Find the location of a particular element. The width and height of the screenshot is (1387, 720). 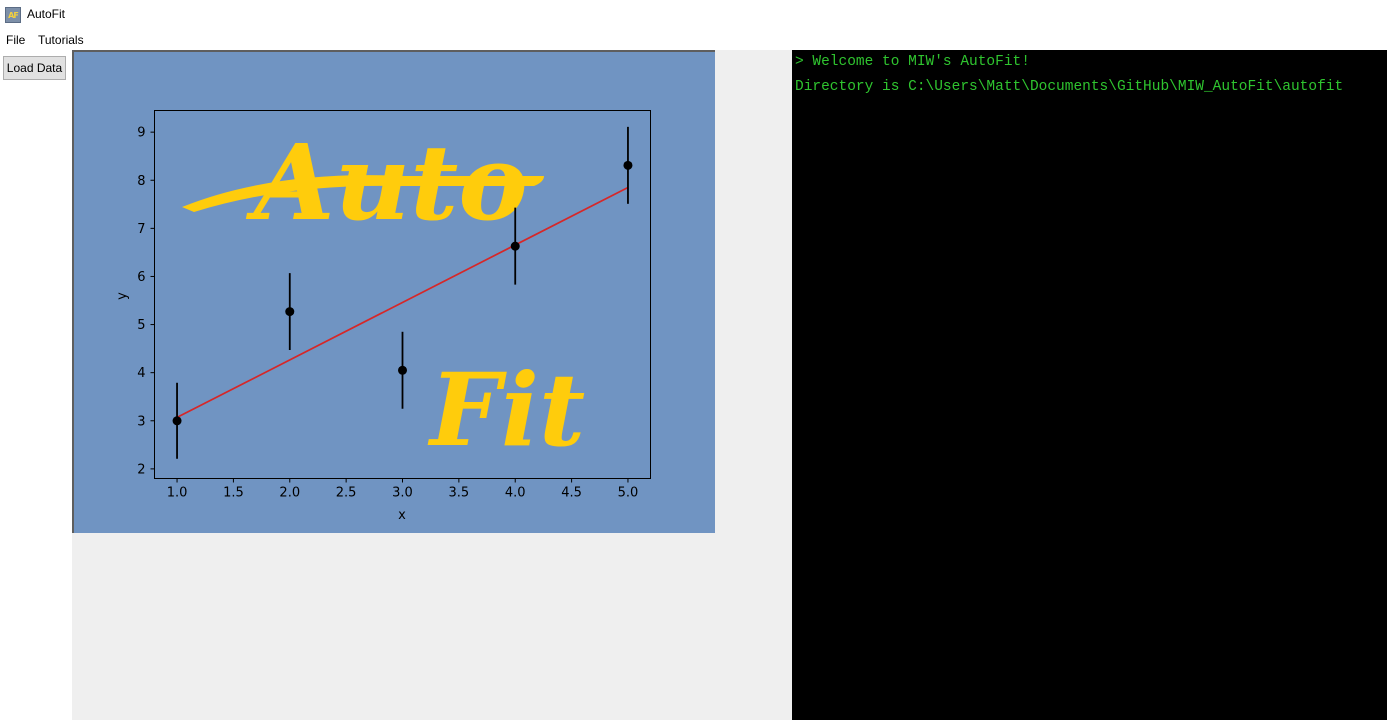

y-tick-label: 5 is located at coordinates (141, 325).